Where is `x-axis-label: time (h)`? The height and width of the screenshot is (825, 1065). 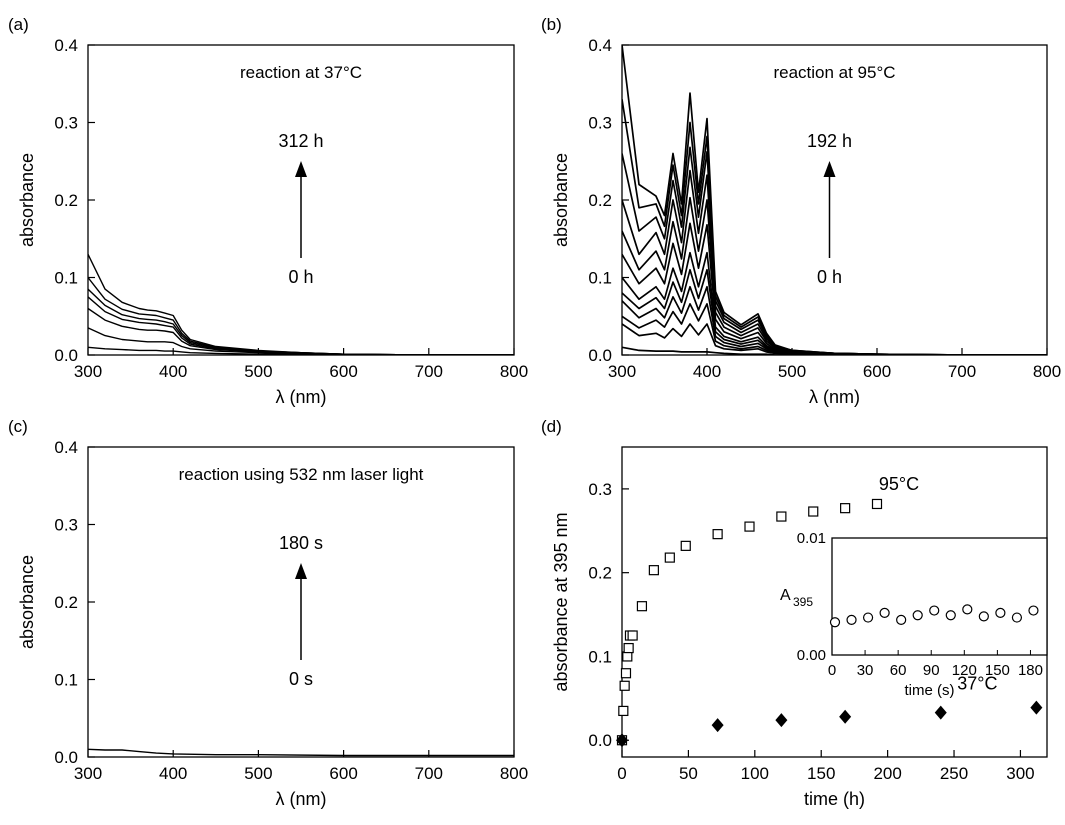
x-axis-label: time (h) is located at coordinates (834, 799).